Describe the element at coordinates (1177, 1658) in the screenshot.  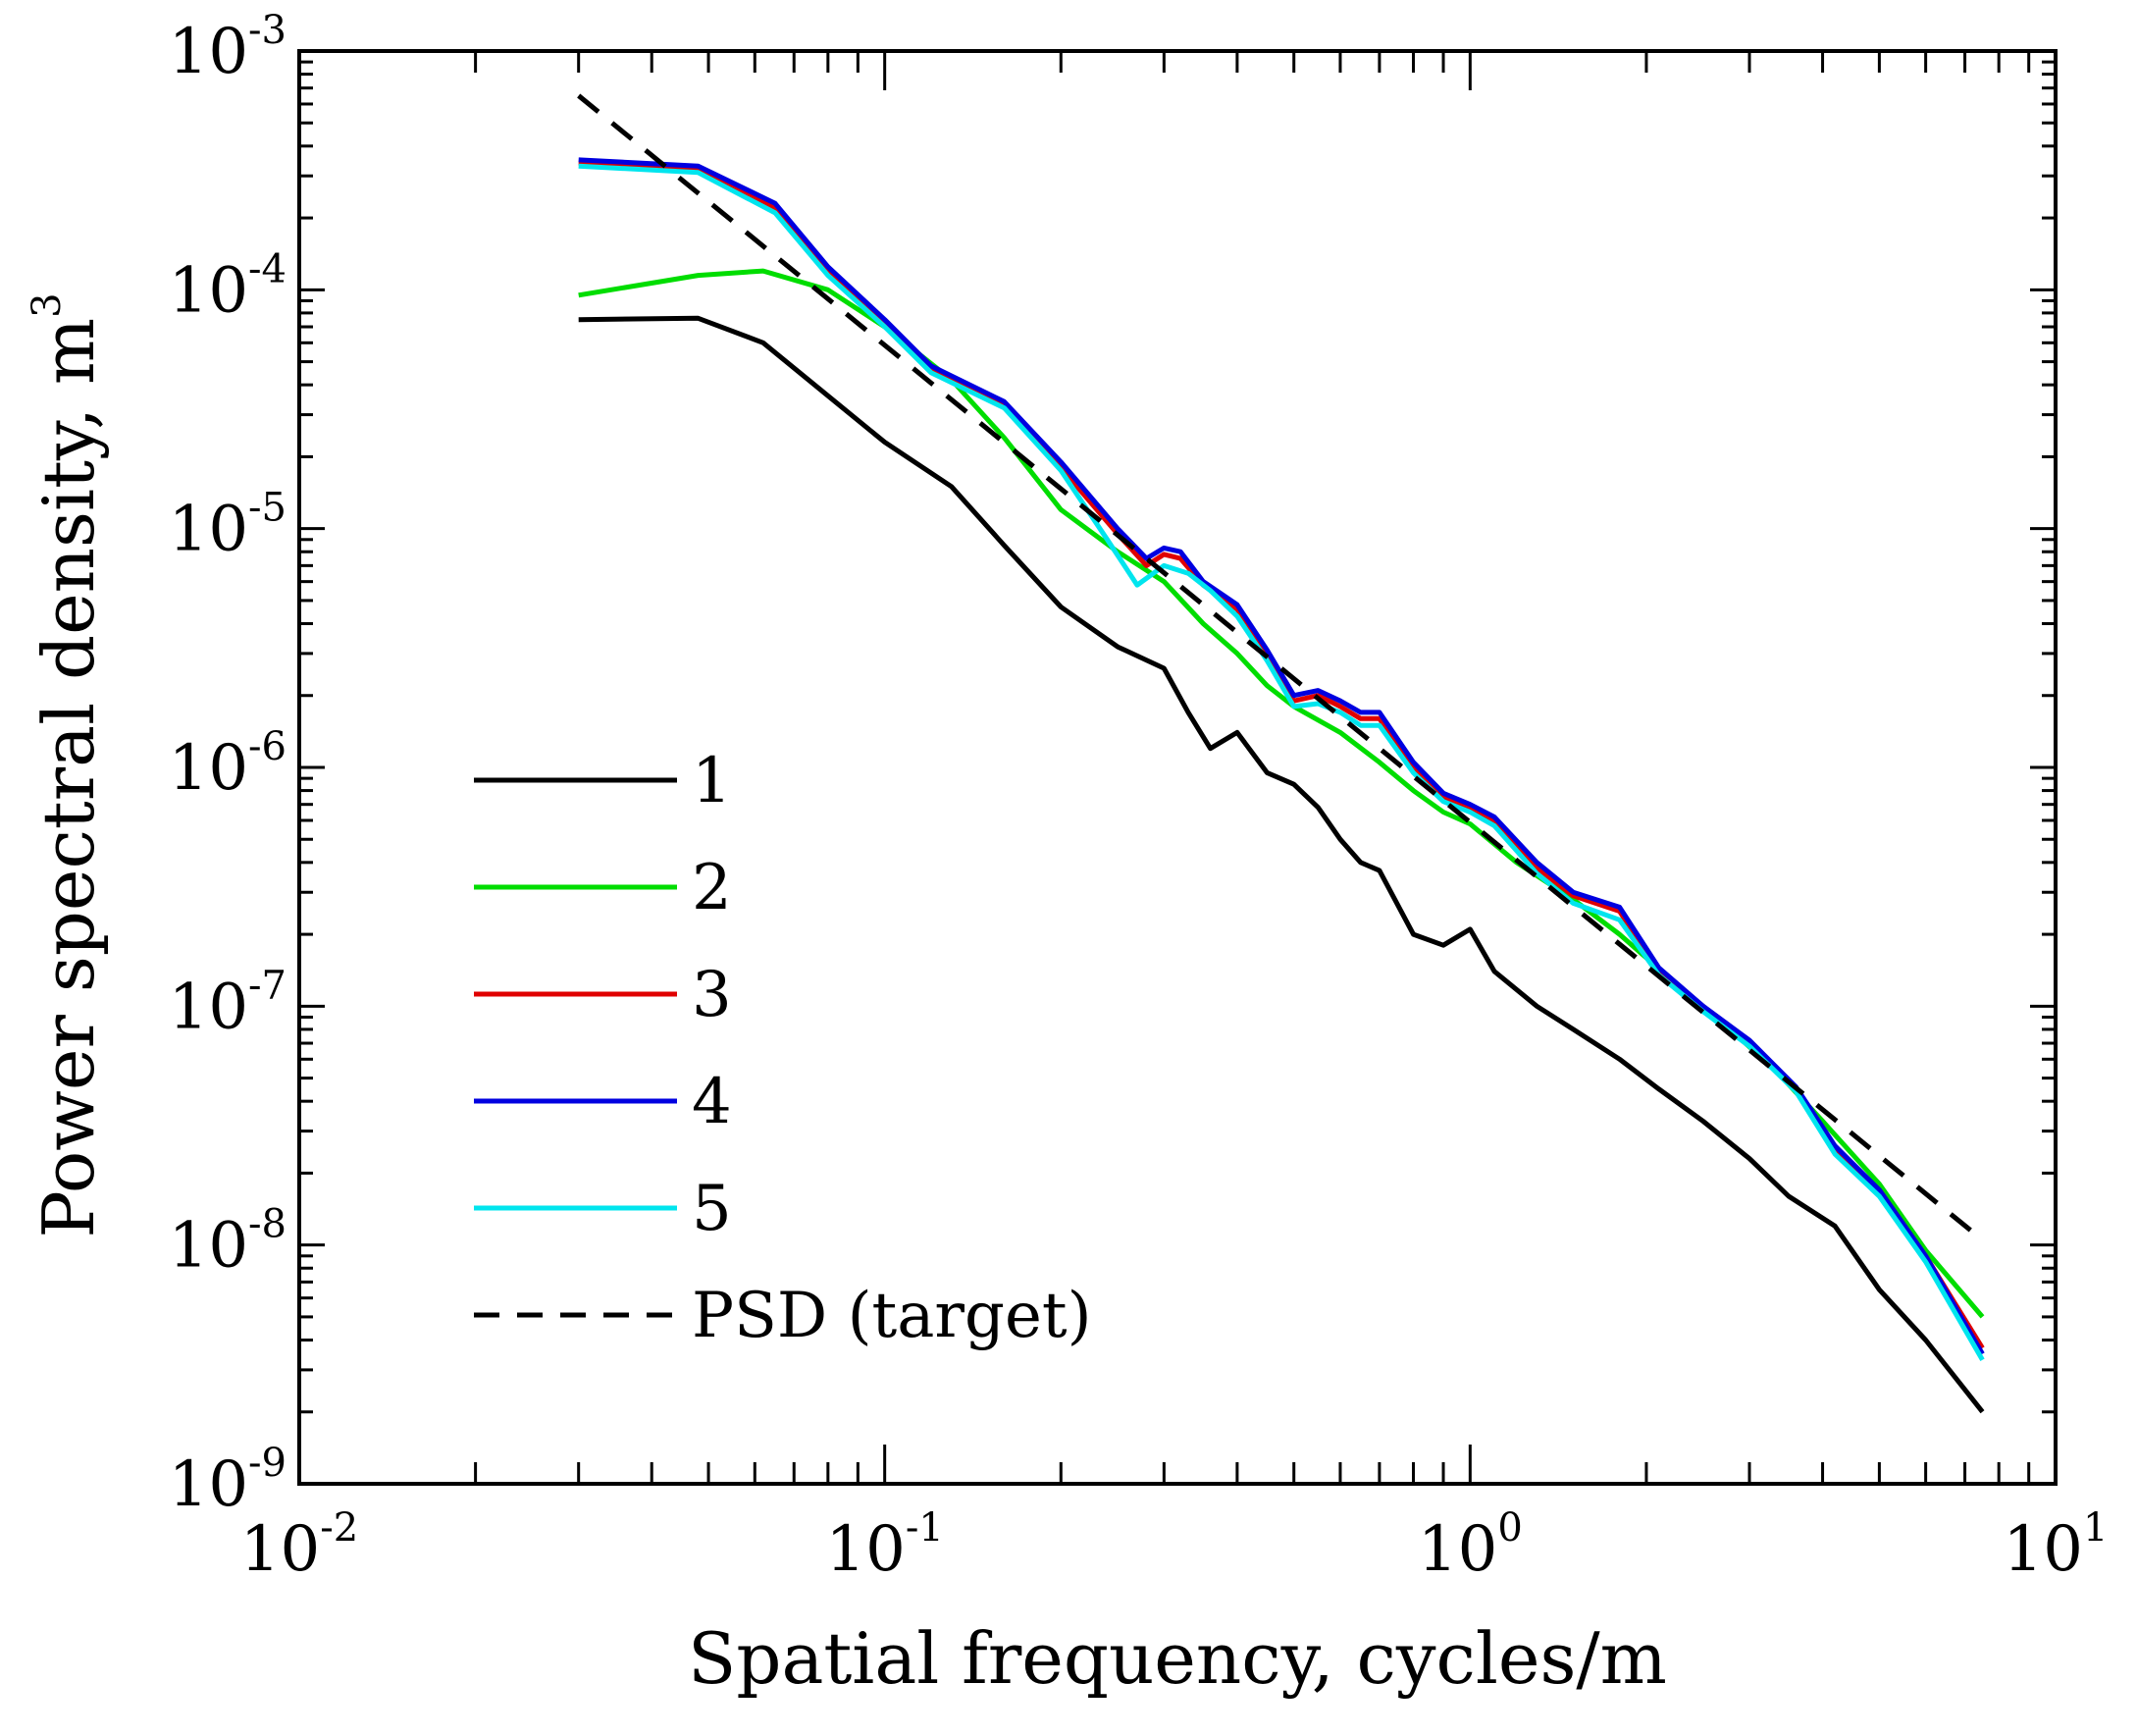
I see `x-axis-title: Spatial frequency, cycles/m` at that location.